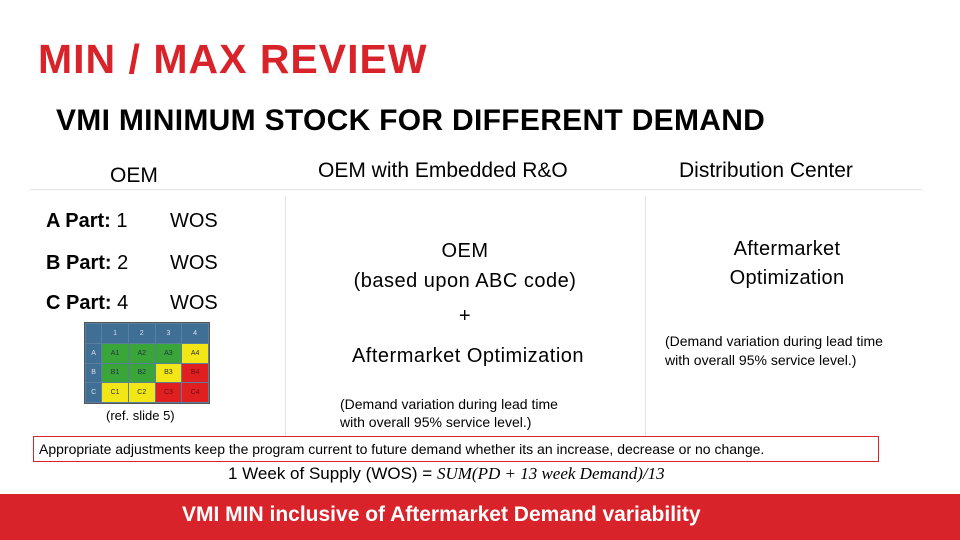  What do you see at coordinates (443, 170) in the screenshot?
I see `column-header-oem-embedded: OEM with Embedded R&O` at bounding box center [443, 170].